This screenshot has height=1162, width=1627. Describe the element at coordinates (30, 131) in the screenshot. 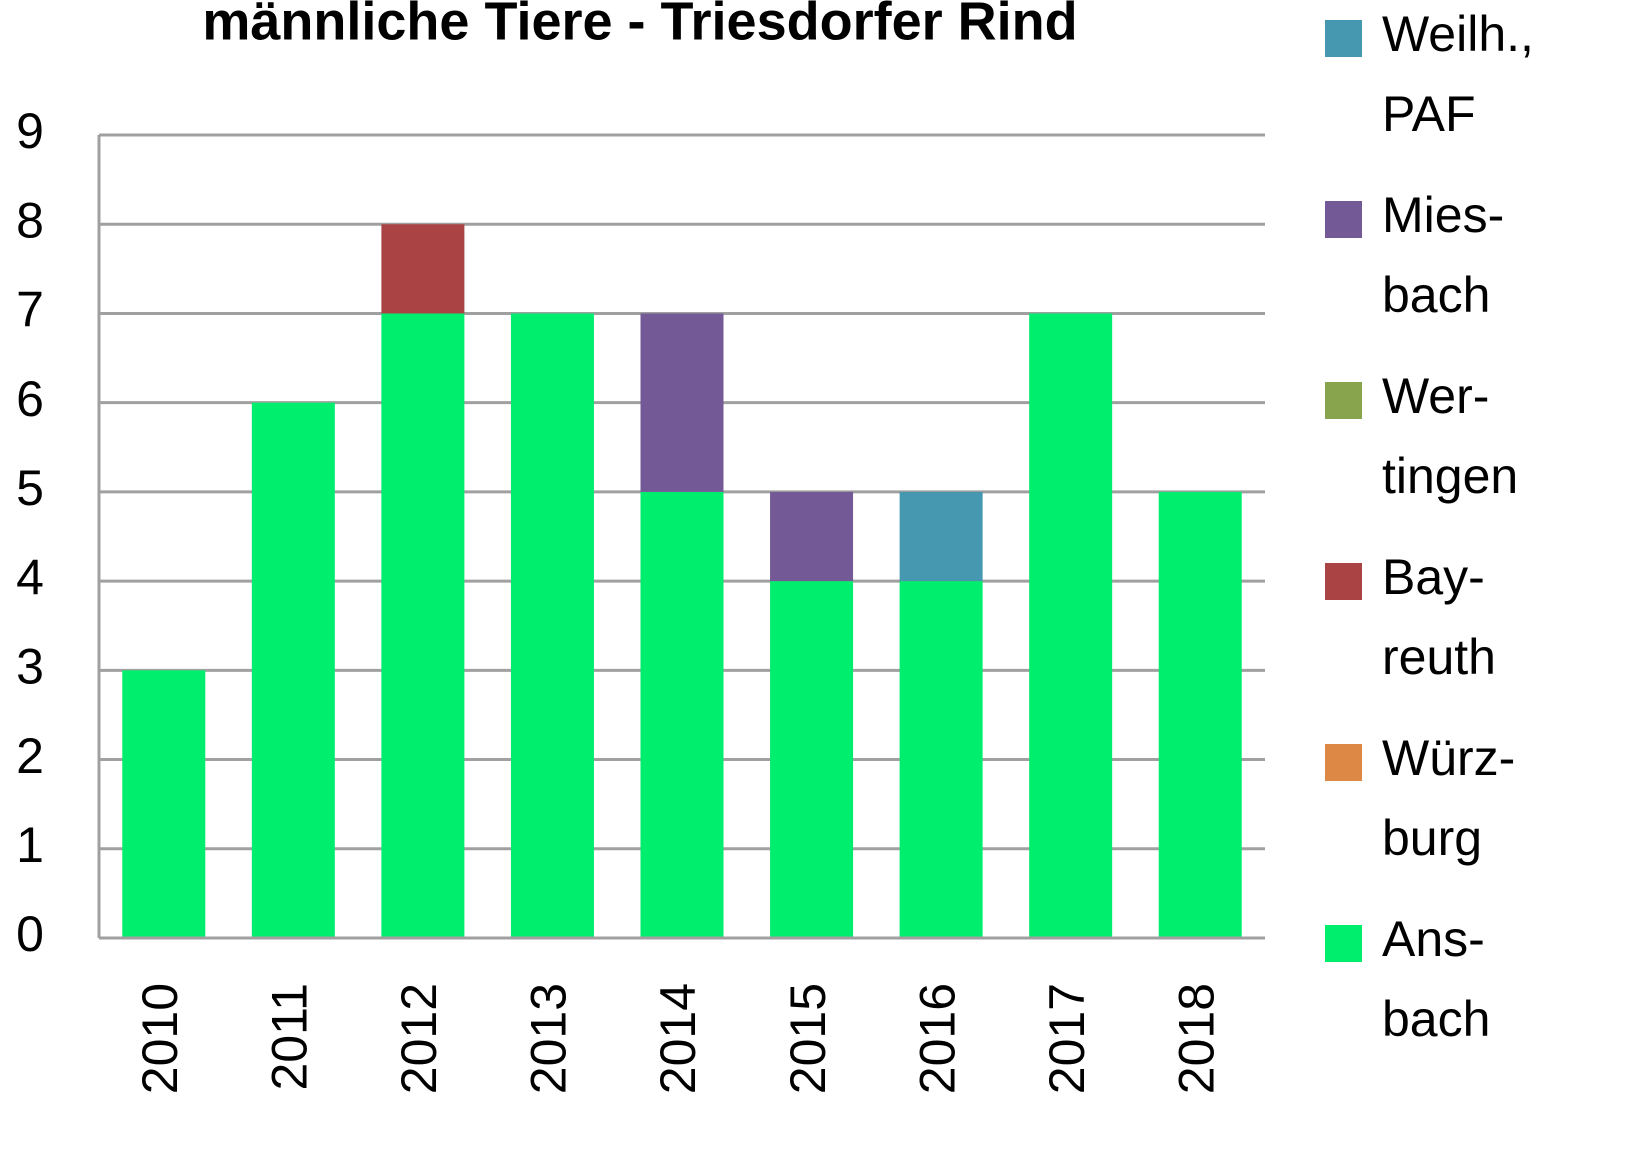

I see `y-tick-label: 9` at that location.